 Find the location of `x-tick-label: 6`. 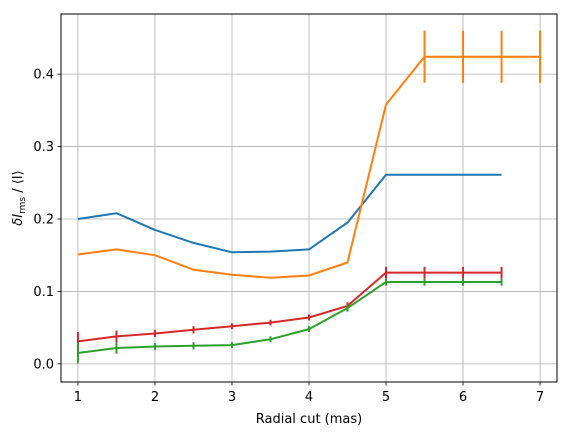

x-tick-label: 6 is located at coordinates (463, 397).